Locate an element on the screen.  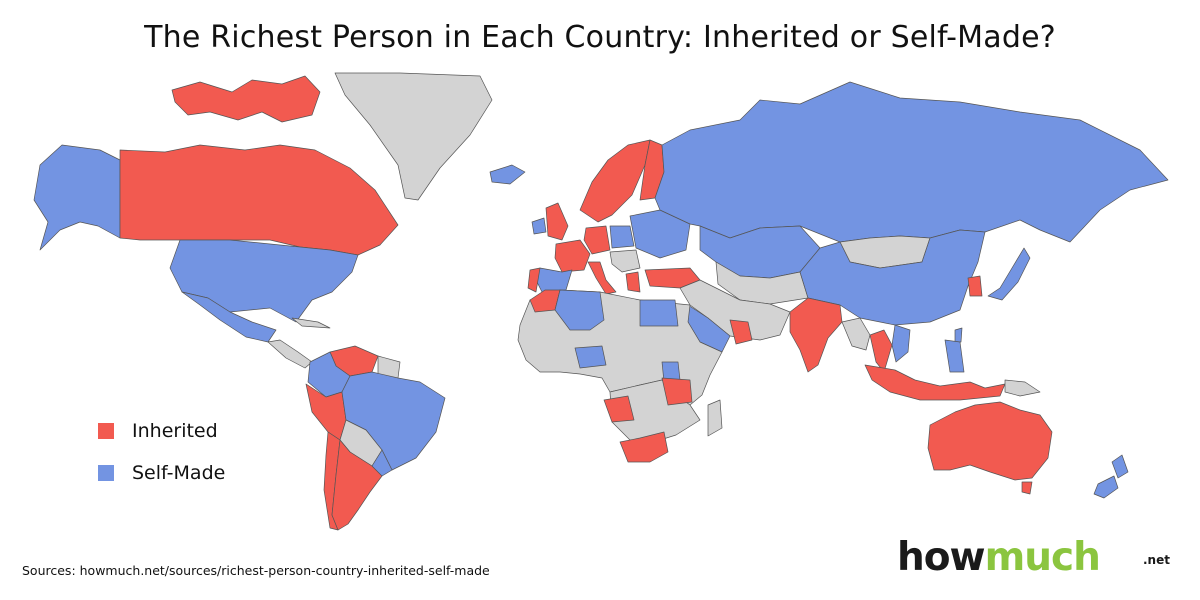
logo-tld: .net is located at coordinates (1156, 560).